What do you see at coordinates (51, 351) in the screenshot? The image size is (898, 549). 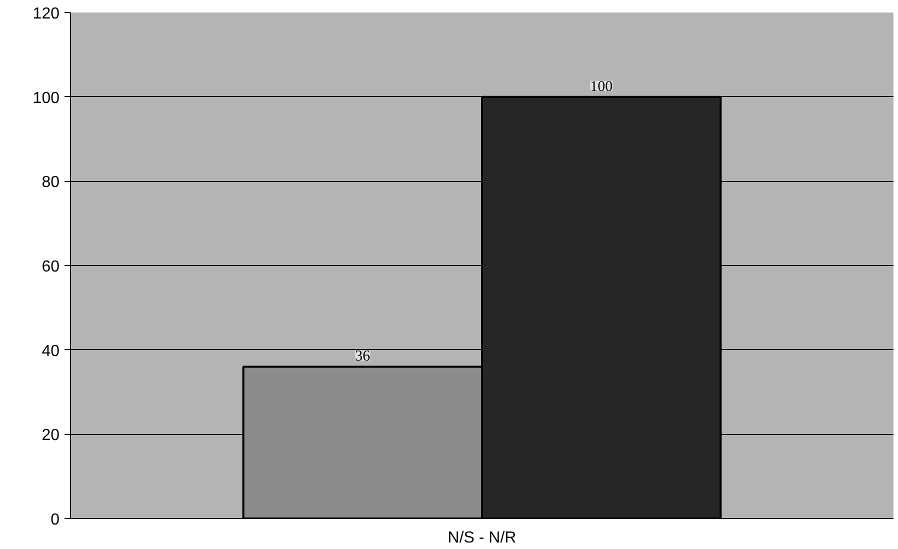 I see `y-tick-label: 40` at bounding box center [51, 351].